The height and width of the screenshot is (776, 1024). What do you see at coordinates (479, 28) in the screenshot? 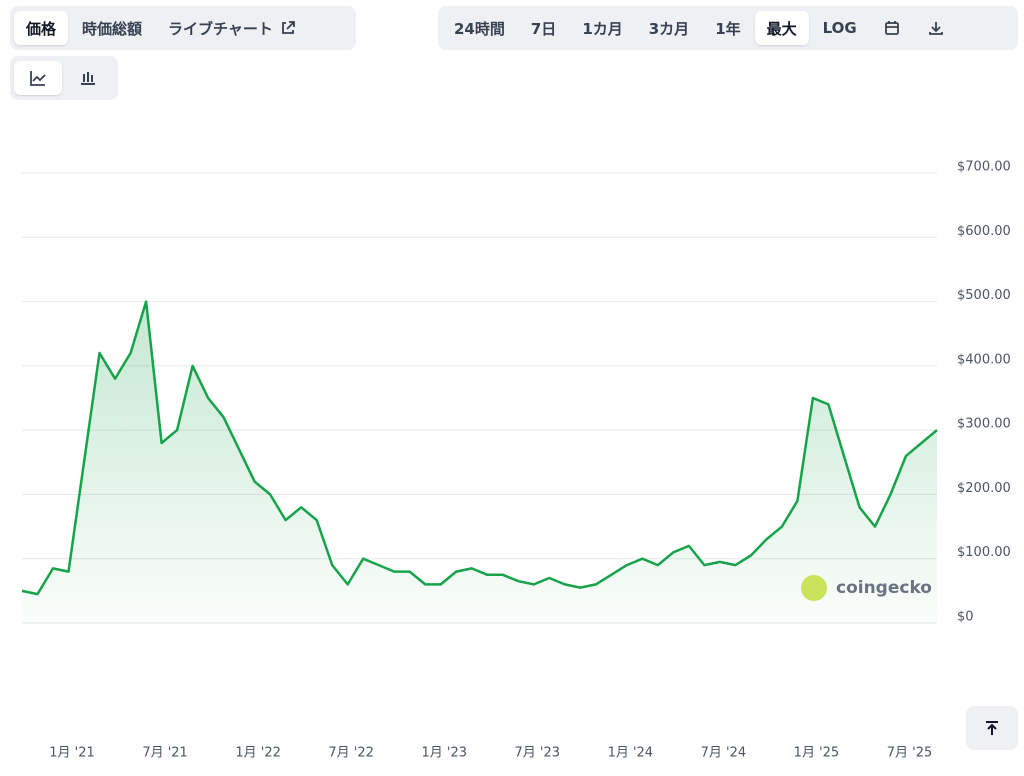
I see `tab: 24時間` at bounding box center [479, 28].